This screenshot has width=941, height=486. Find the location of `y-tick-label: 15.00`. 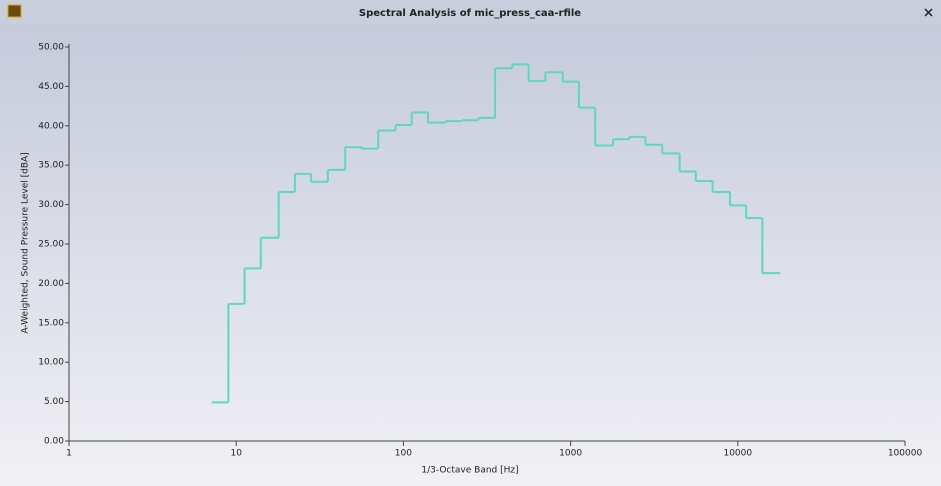

y-tick-label: 15.00 is located at coordinates (51, 323).